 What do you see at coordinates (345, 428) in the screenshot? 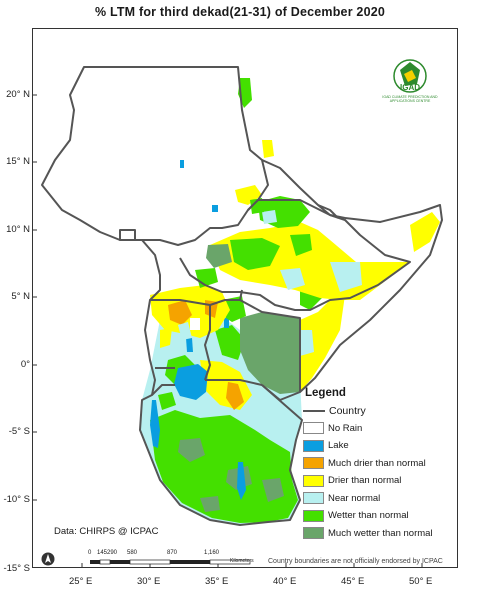
I see `legend-label: No Rain` at bounding box center [345, 428].